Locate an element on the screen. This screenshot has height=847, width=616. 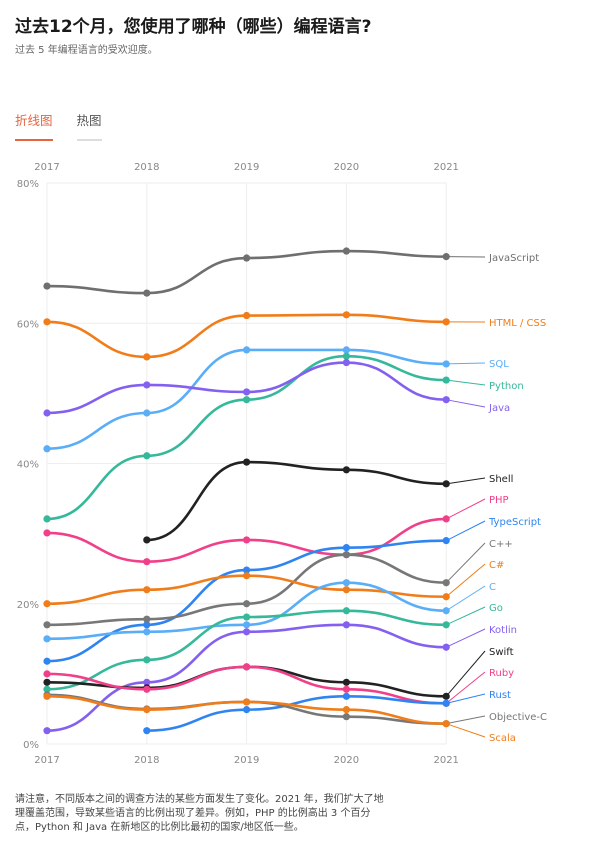
series-label: Python is located at coordinates (506, 386).